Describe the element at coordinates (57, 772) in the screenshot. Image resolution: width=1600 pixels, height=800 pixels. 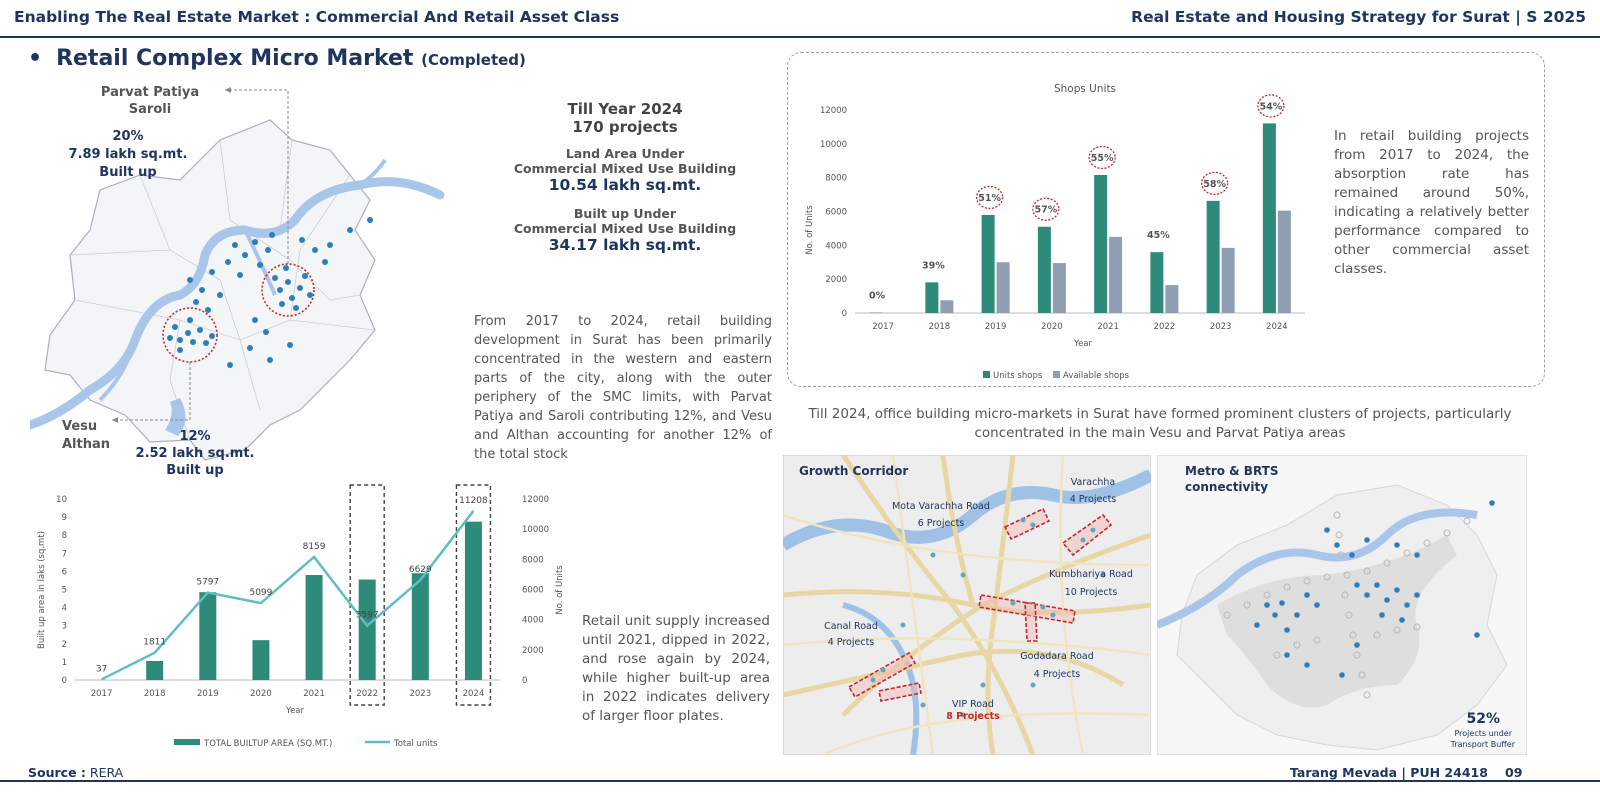
I see `source-label: Source :` at that location.